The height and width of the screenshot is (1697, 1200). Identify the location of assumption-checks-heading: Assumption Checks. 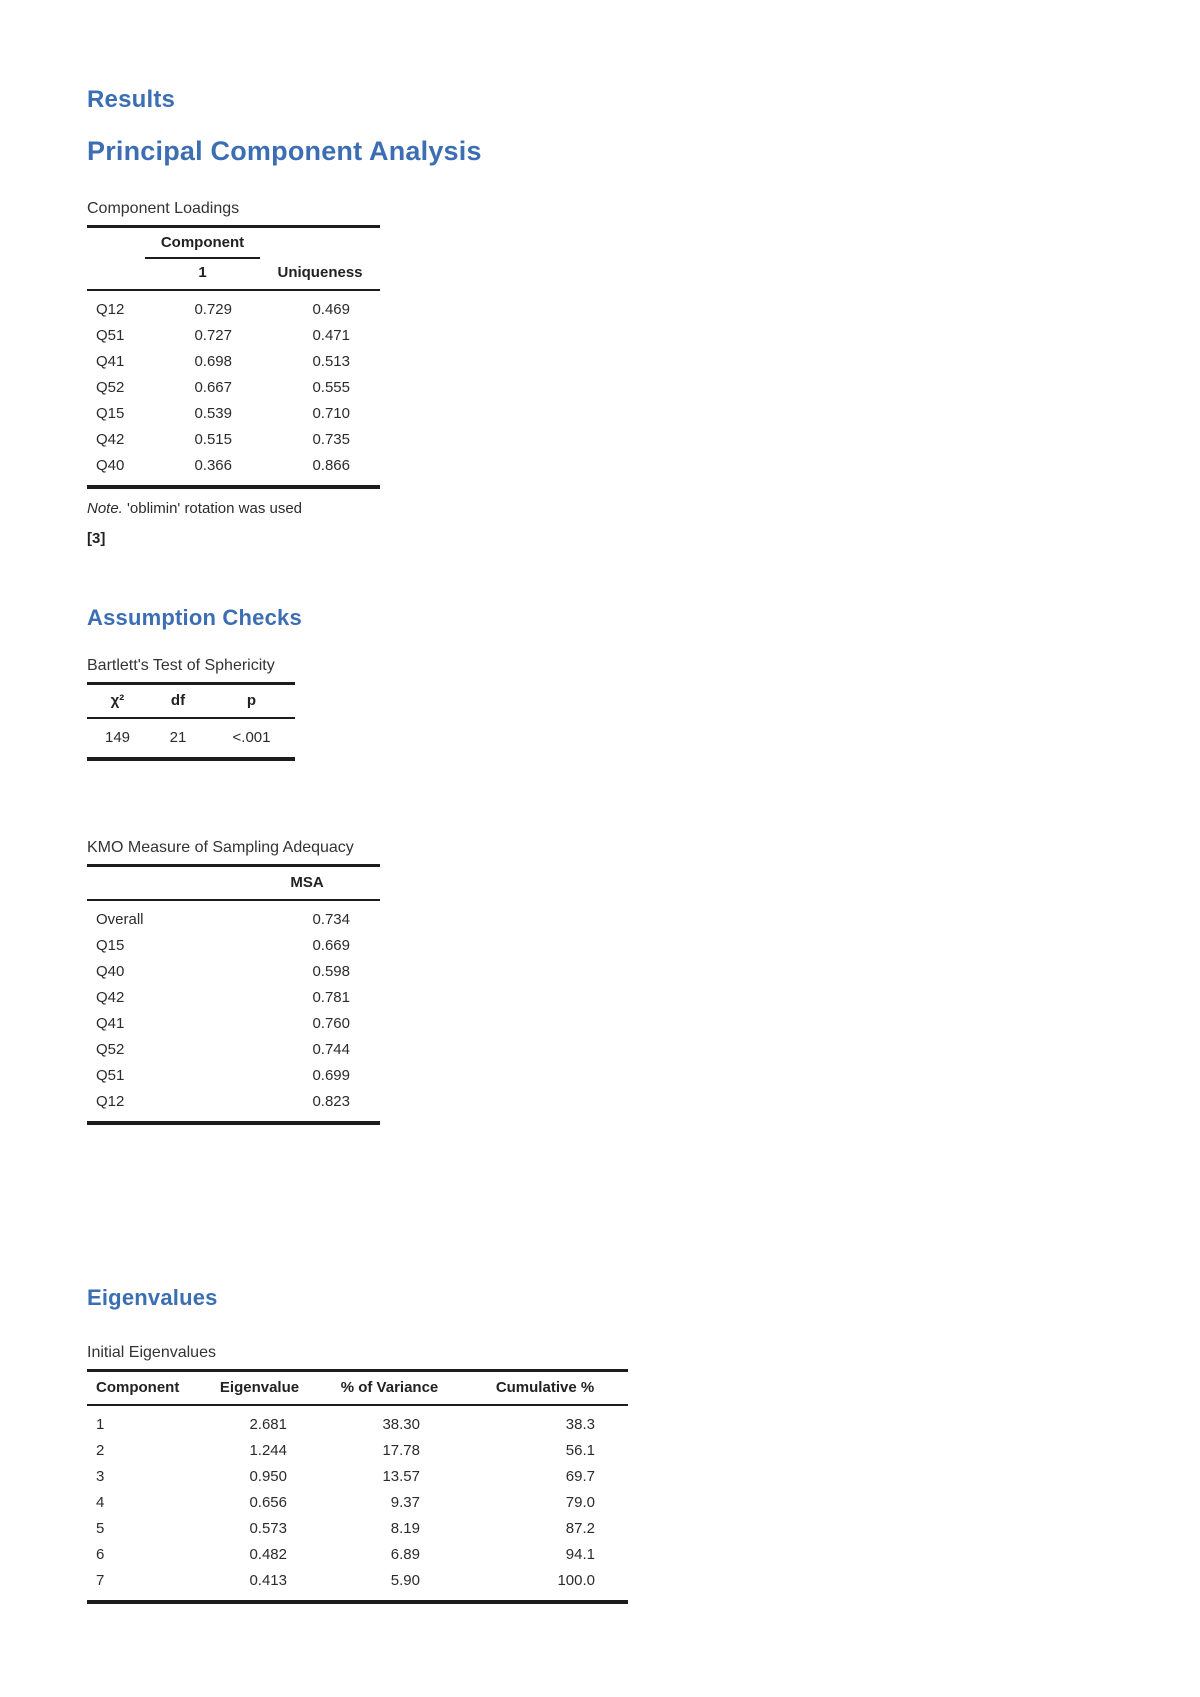
(194, 617).